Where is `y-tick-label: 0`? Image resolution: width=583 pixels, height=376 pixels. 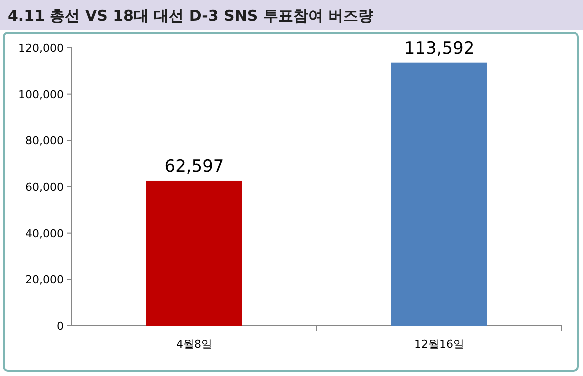
y-tick-label: 0 is located at coordinates (60, 326).